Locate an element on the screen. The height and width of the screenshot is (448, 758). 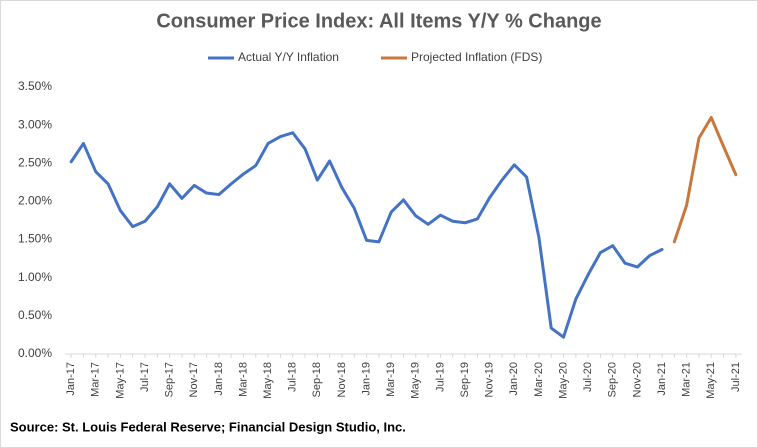
x-tick-label: Jul-18 is located at coordinates (293, 377).